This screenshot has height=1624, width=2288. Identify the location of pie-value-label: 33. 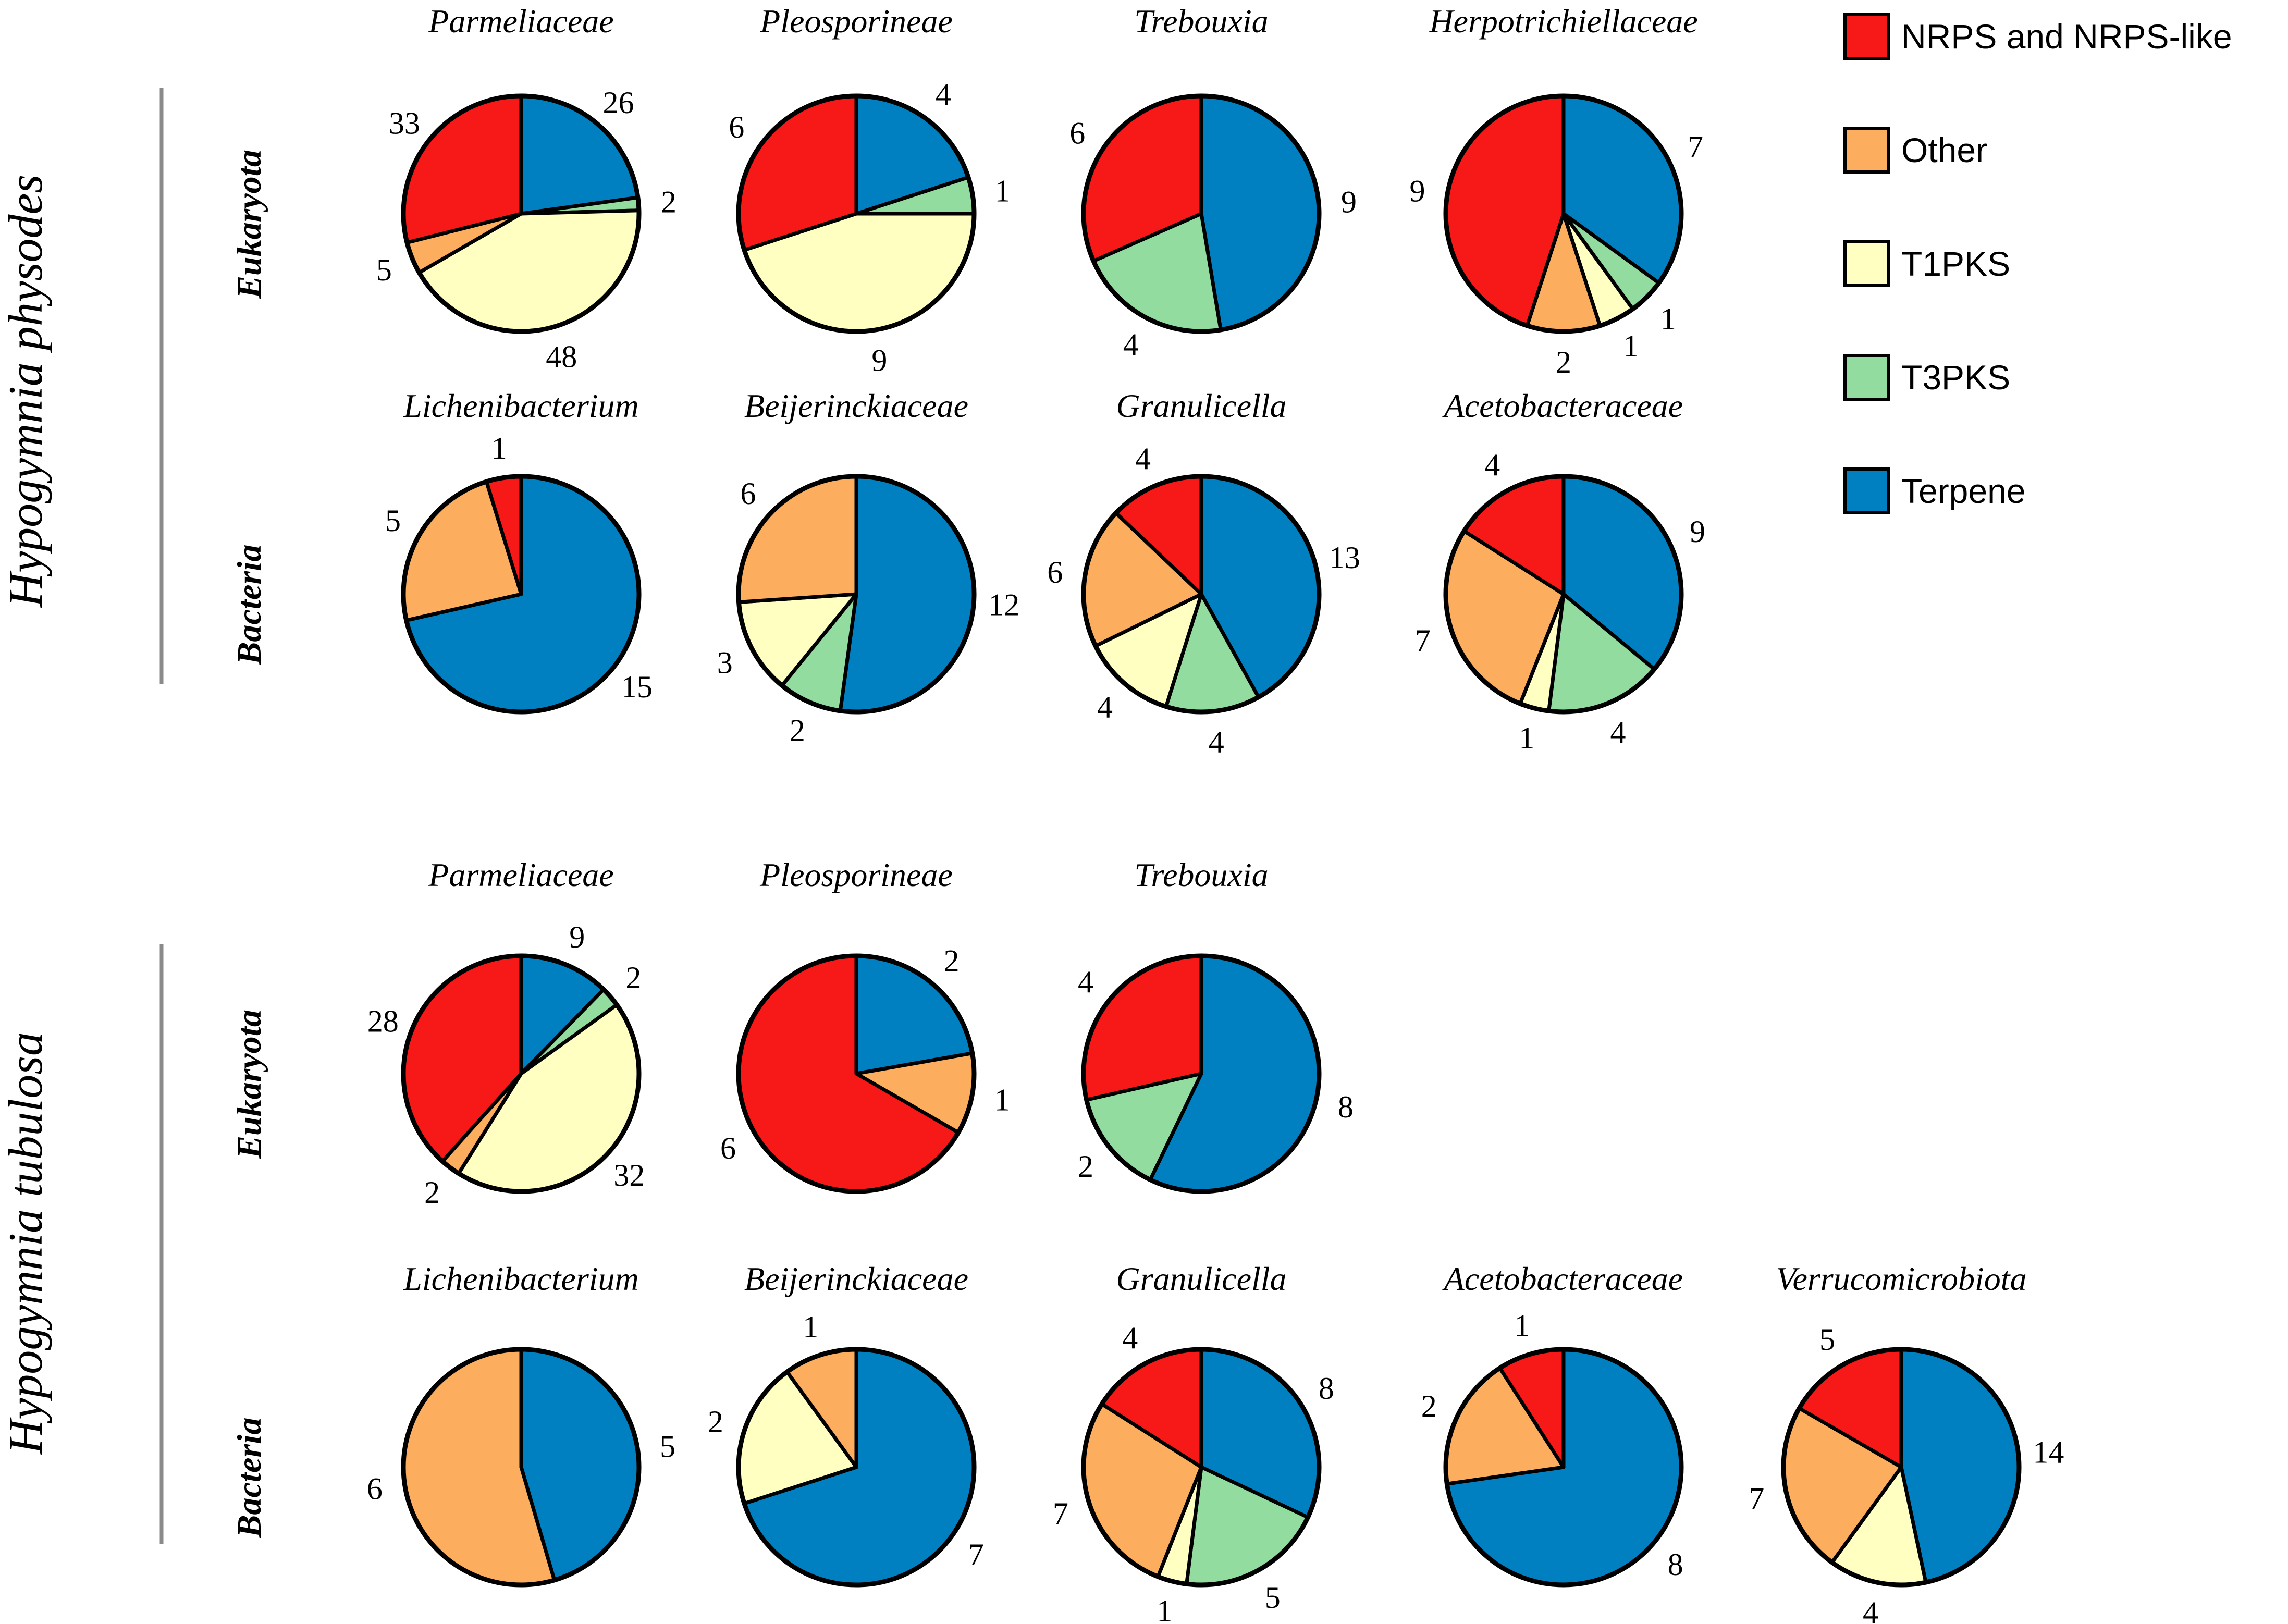
(404, 123).